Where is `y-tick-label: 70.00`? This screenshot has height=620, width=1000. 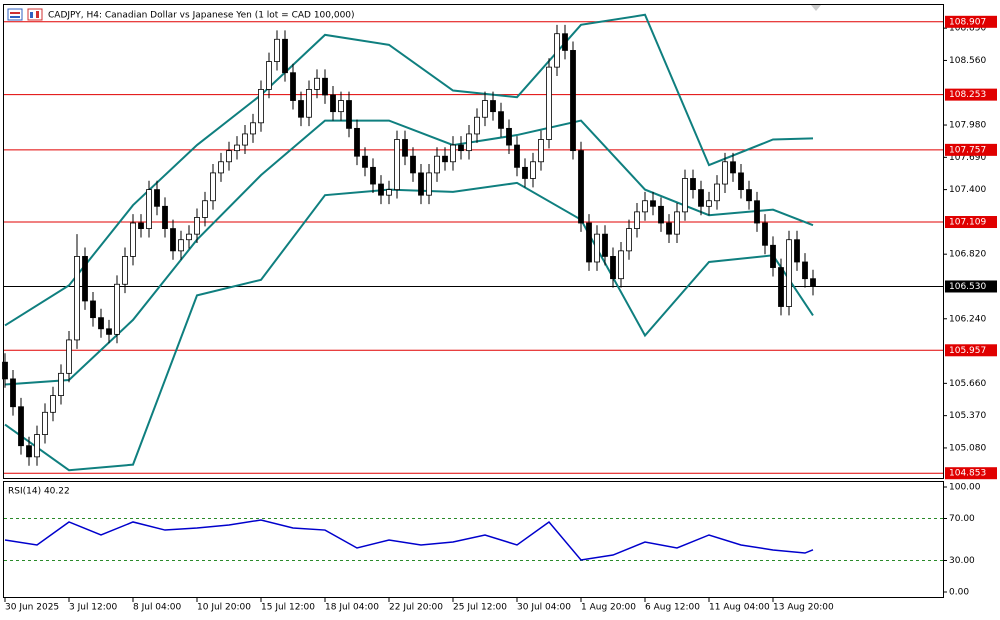
y-tick-label: 70.00 is located at coordinates (962, 519).